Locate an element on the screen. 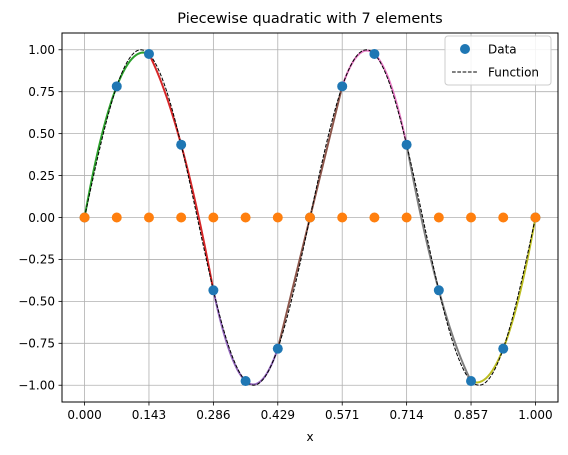  y-tick-label: 0.00 is located at coordinates (41, 218).